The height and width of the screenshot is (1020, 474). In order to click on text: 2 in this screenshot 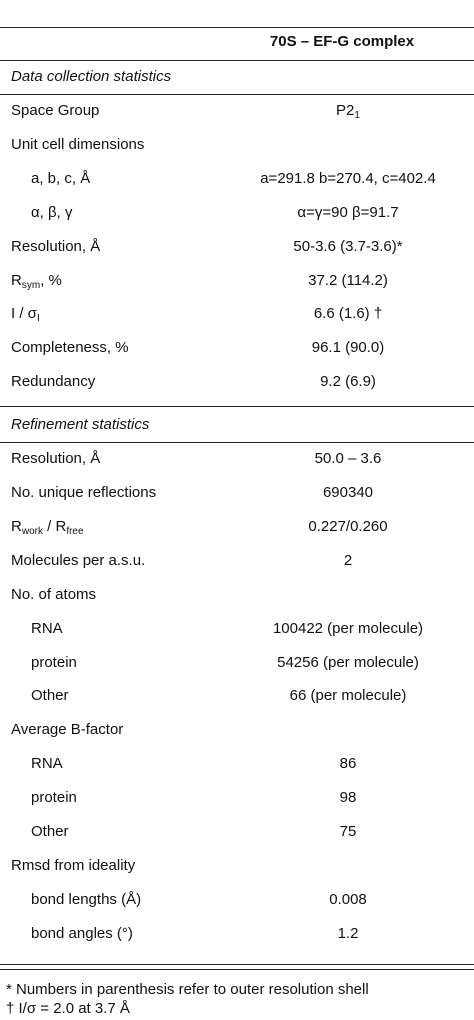, I will do `click(348, 560)`.